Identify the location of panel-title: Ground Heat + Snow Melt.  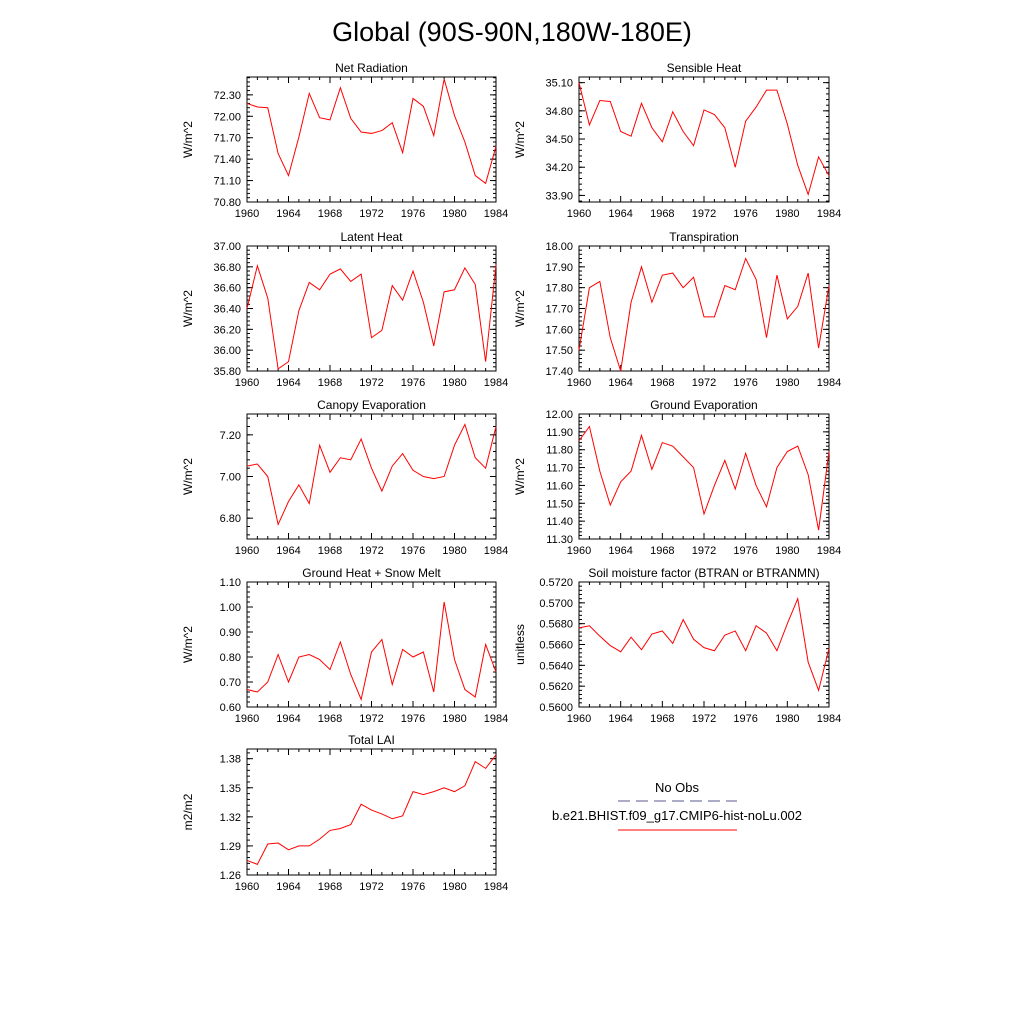
(371, 573).